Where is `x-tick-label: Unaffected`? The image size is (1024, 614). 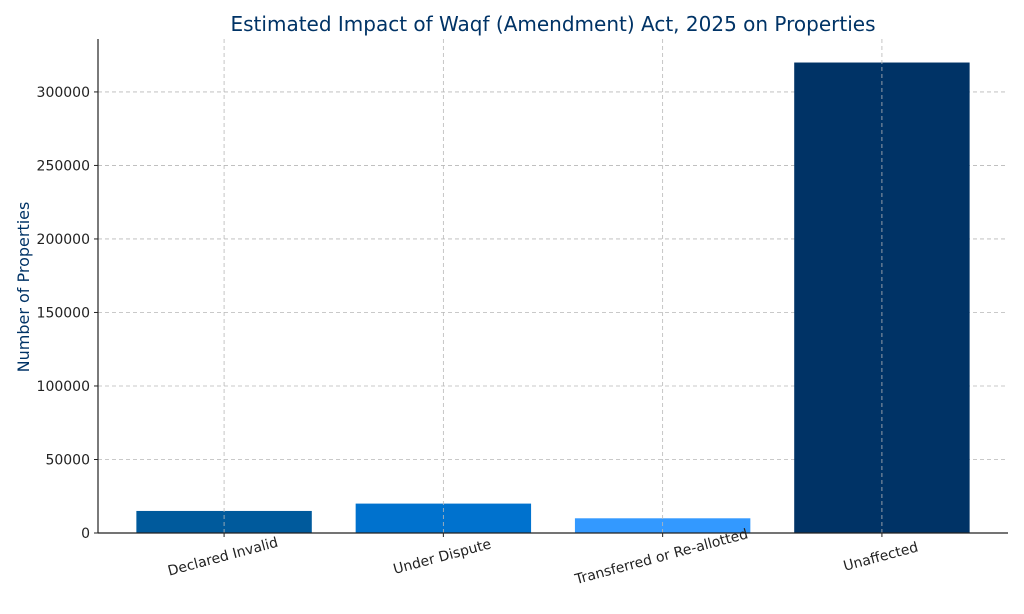 x-tick-label: Unaffected is located at coordinates (881, 556).